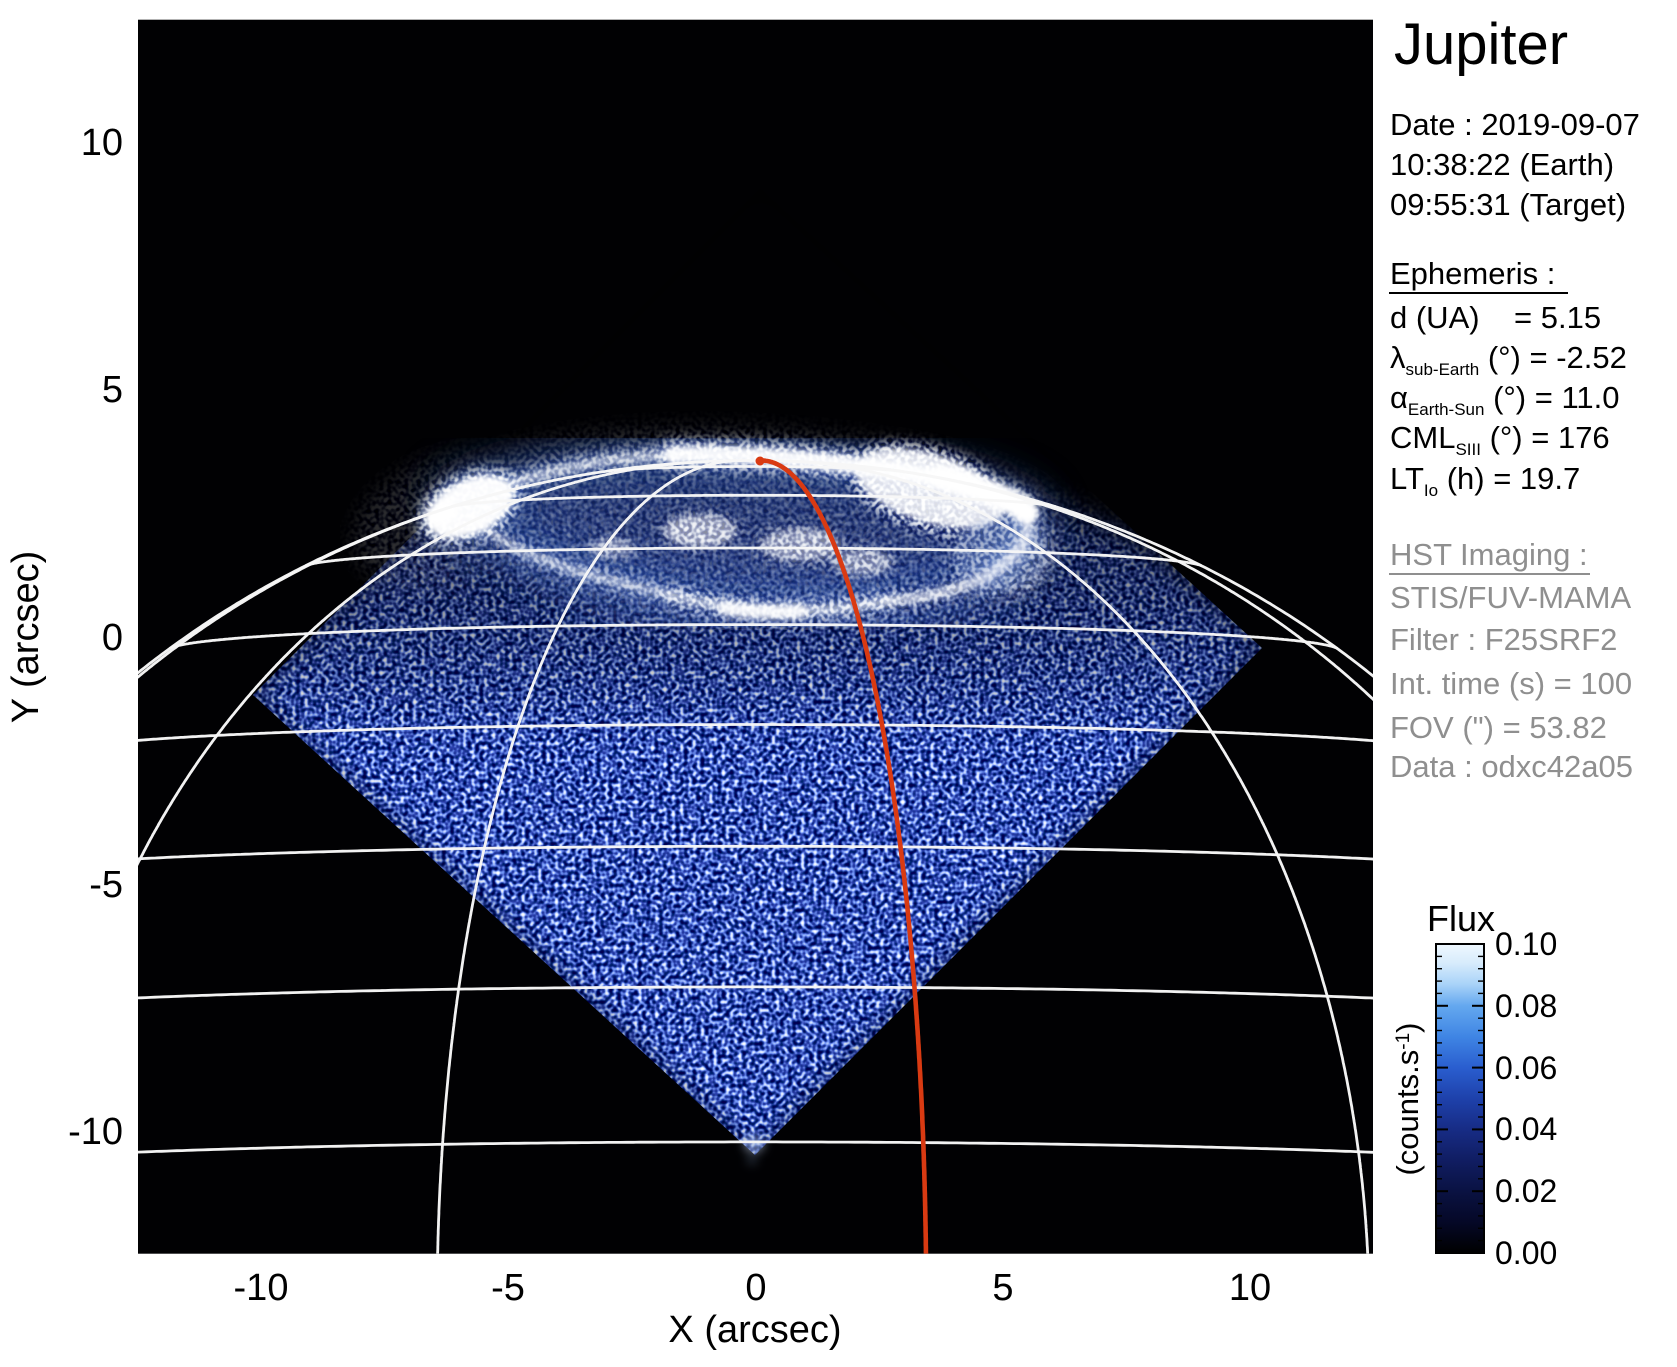 The width and height of the screenshot is (1677, 1367). Describe the element at coordinates (1503, 639) in the screenshot. I see `svg-text: Filter : F25SRF2` at that location.